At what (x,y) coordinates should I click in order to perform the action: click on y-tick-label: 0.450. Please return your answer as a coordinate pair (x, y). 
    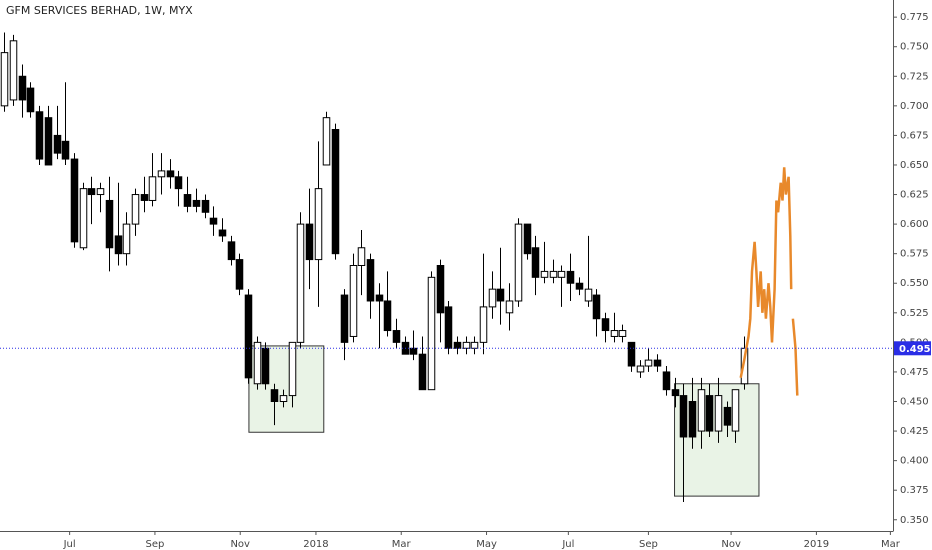
    Looking at the image, I should click on (914, 402).